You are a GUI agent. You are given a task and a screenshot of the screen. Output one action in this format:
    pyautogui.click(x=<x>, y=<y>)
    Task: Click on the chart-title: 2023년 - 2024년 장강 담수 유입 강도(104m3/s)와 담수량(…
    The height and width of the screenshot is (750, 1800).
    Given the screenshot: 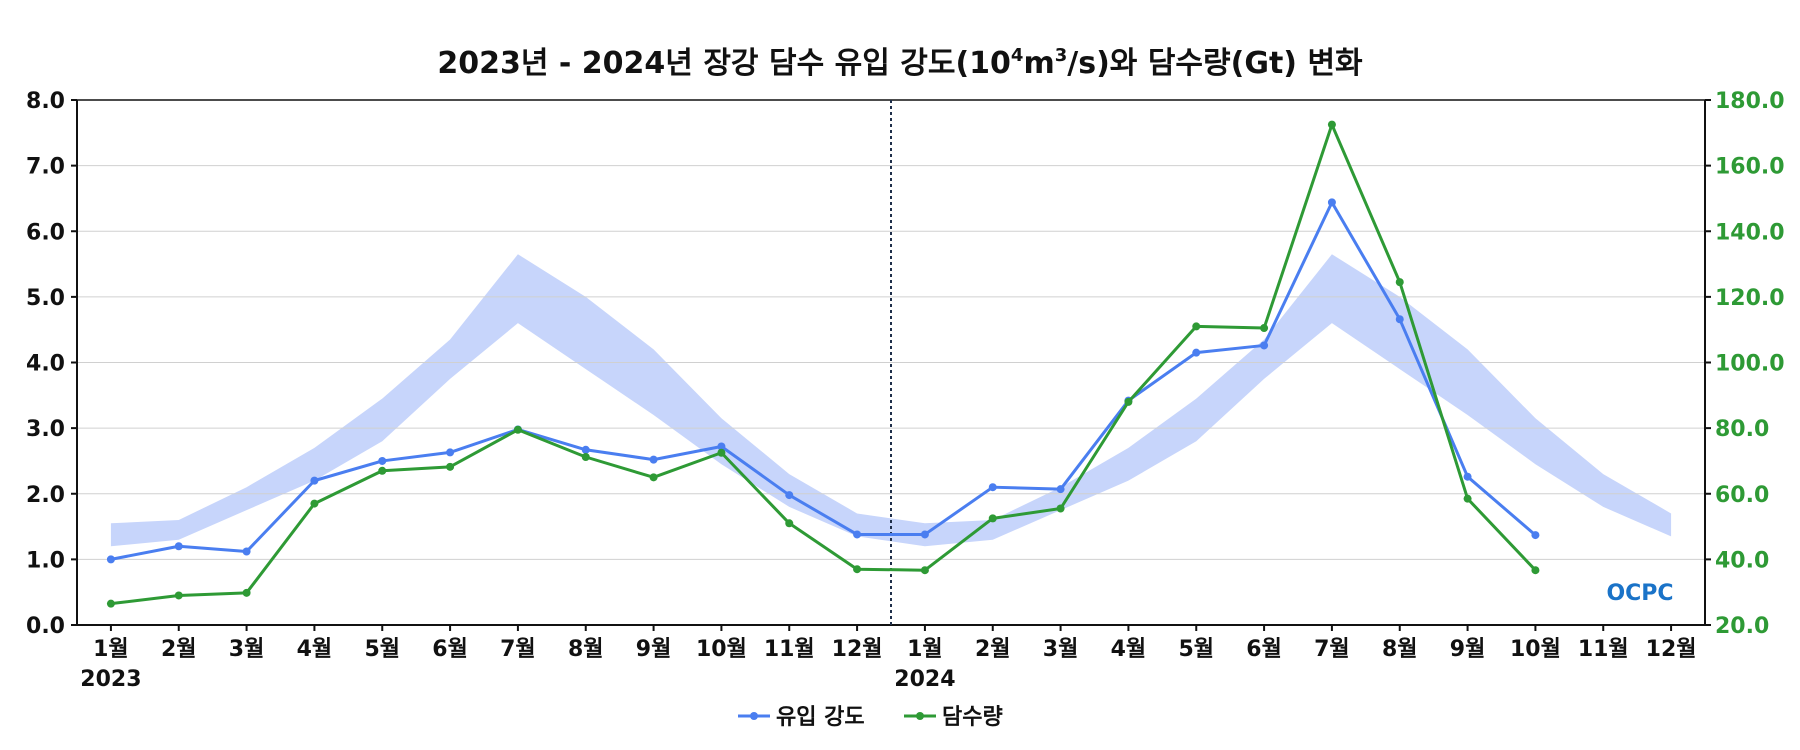 What is the action you would take?
    pyautogui.click(x=900, y=63)
    